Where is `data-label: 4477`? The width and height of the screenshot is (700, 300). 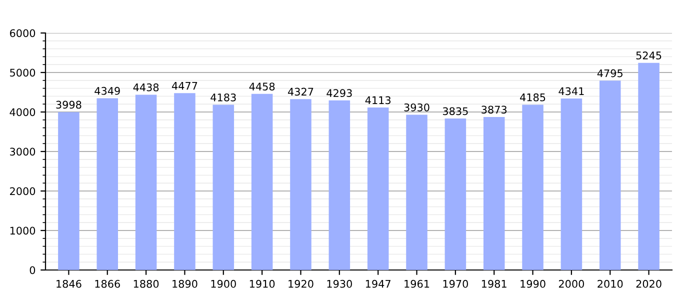 data-label: 4477 is located at coordinates (185, 86).